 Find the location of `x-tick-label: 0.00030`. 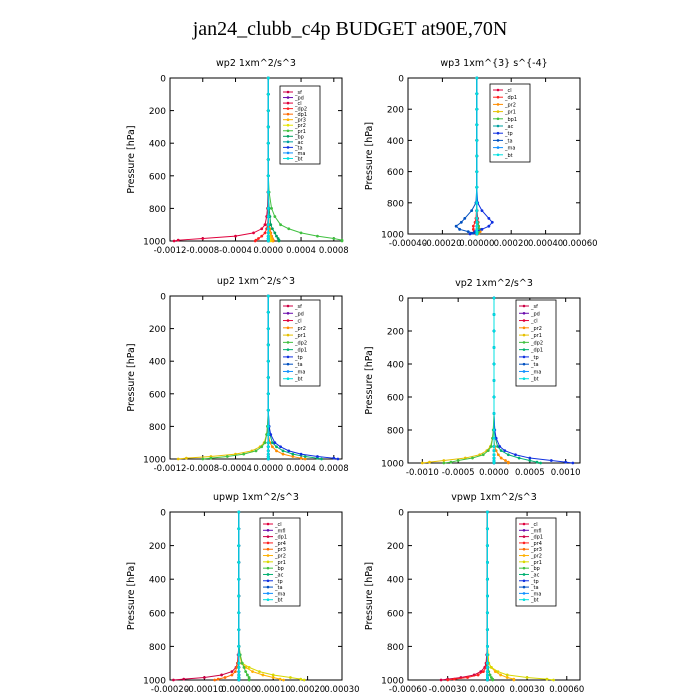

x-tick-label: 0.00030 is located at coordinates (526, 690).